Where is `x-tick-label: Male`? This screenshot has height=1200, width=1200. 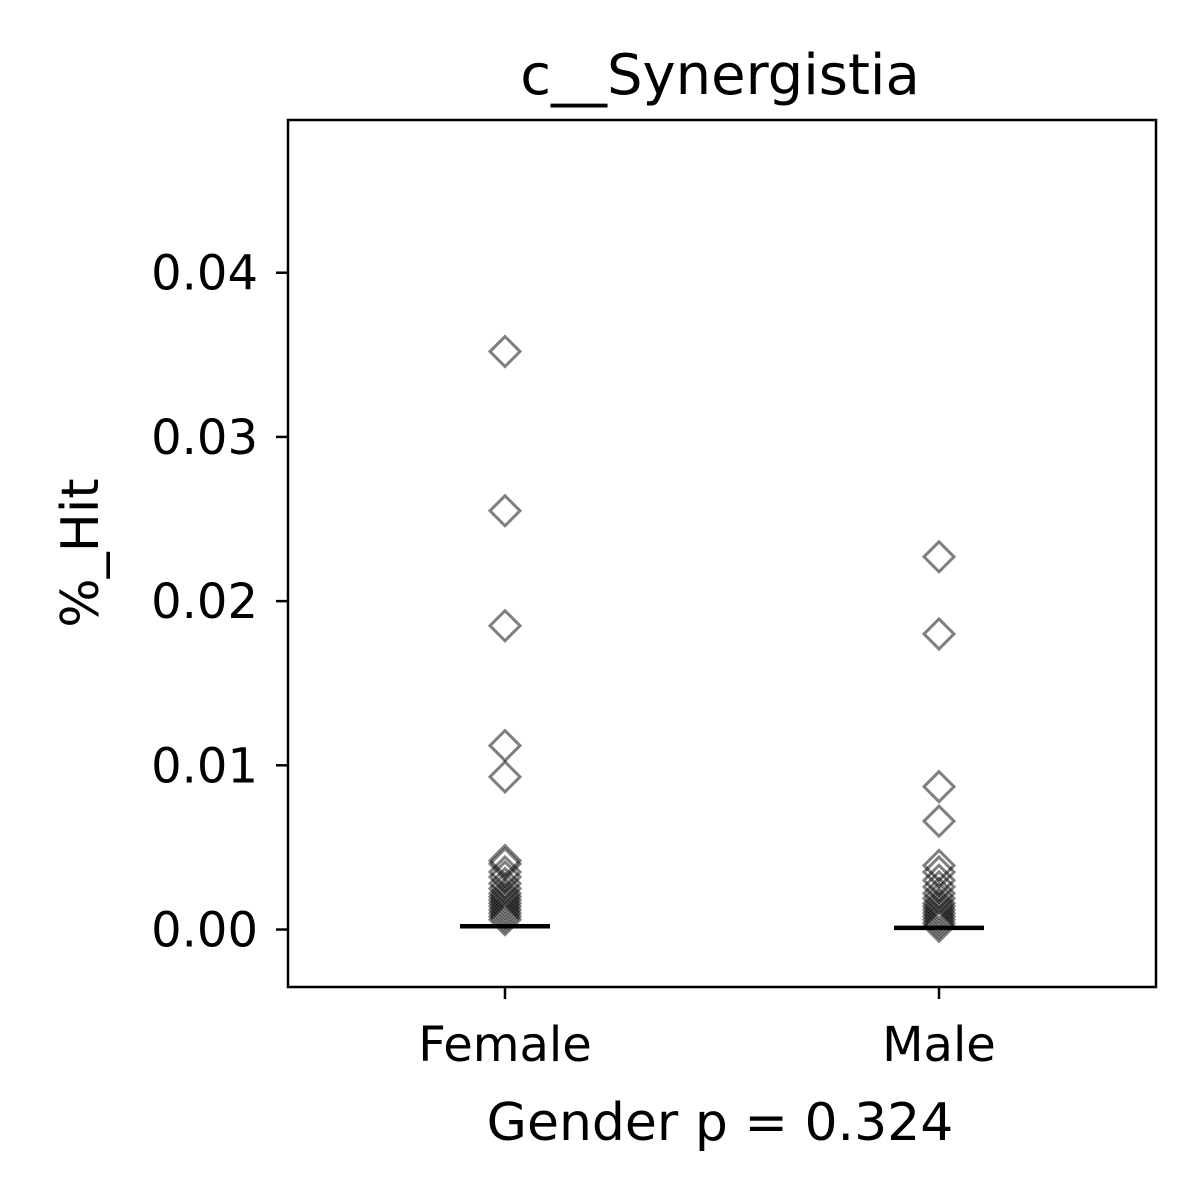 x-tick-label: Male is located at coordinates (939, 1045).